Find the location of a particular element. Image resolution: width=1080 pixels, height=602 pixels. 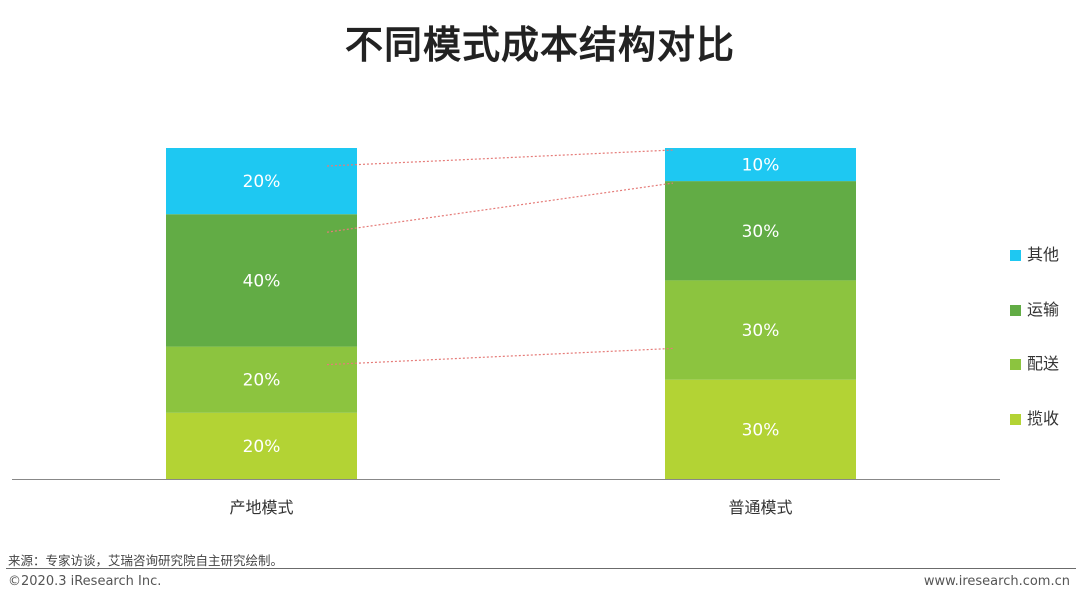

legend-label: 配送 is located at coordinates (1043, 364).